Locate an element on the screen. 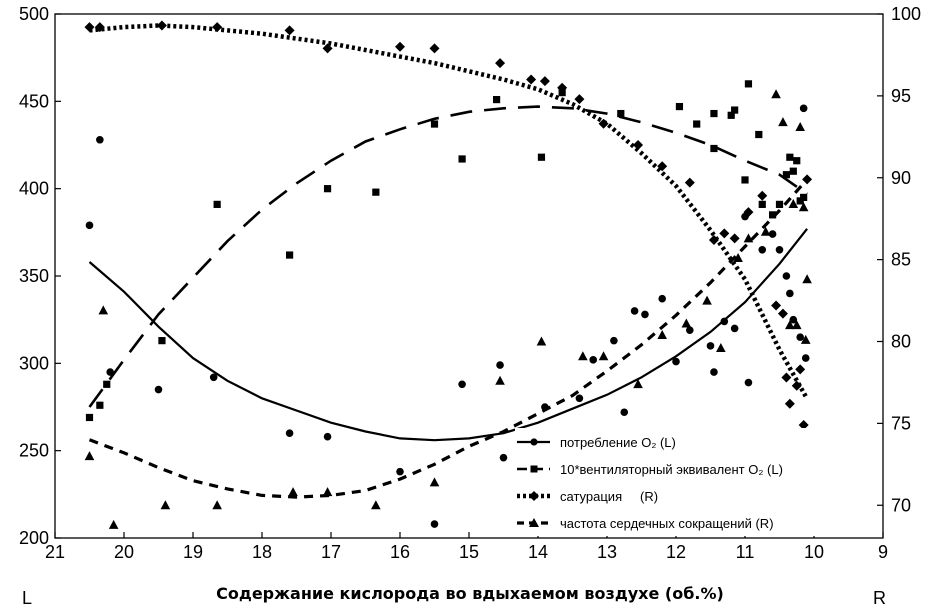  x-tick-label: 17 is located at coordinates (331, 552).